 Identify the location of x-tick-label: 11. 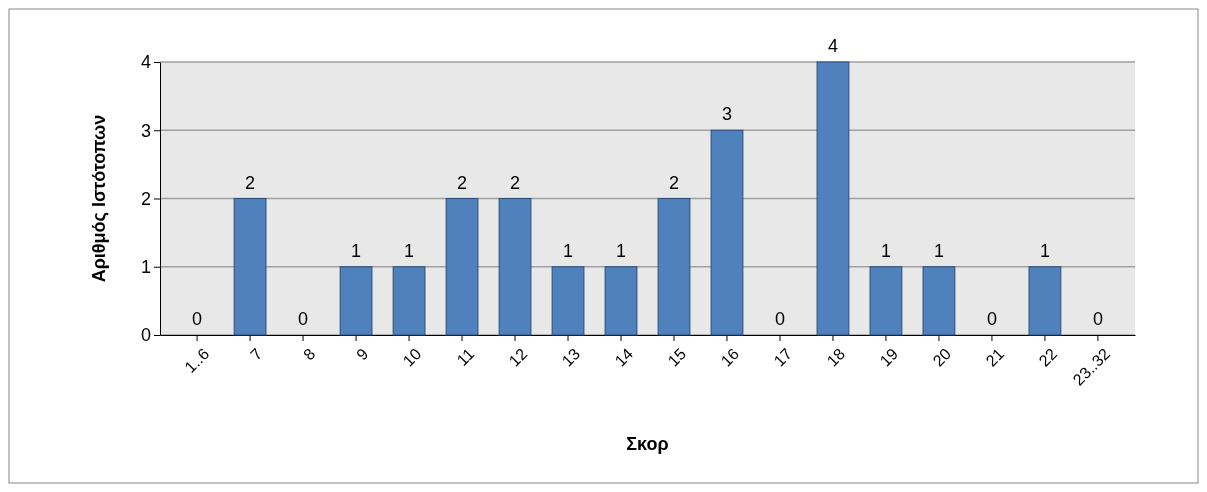
(465, 356).